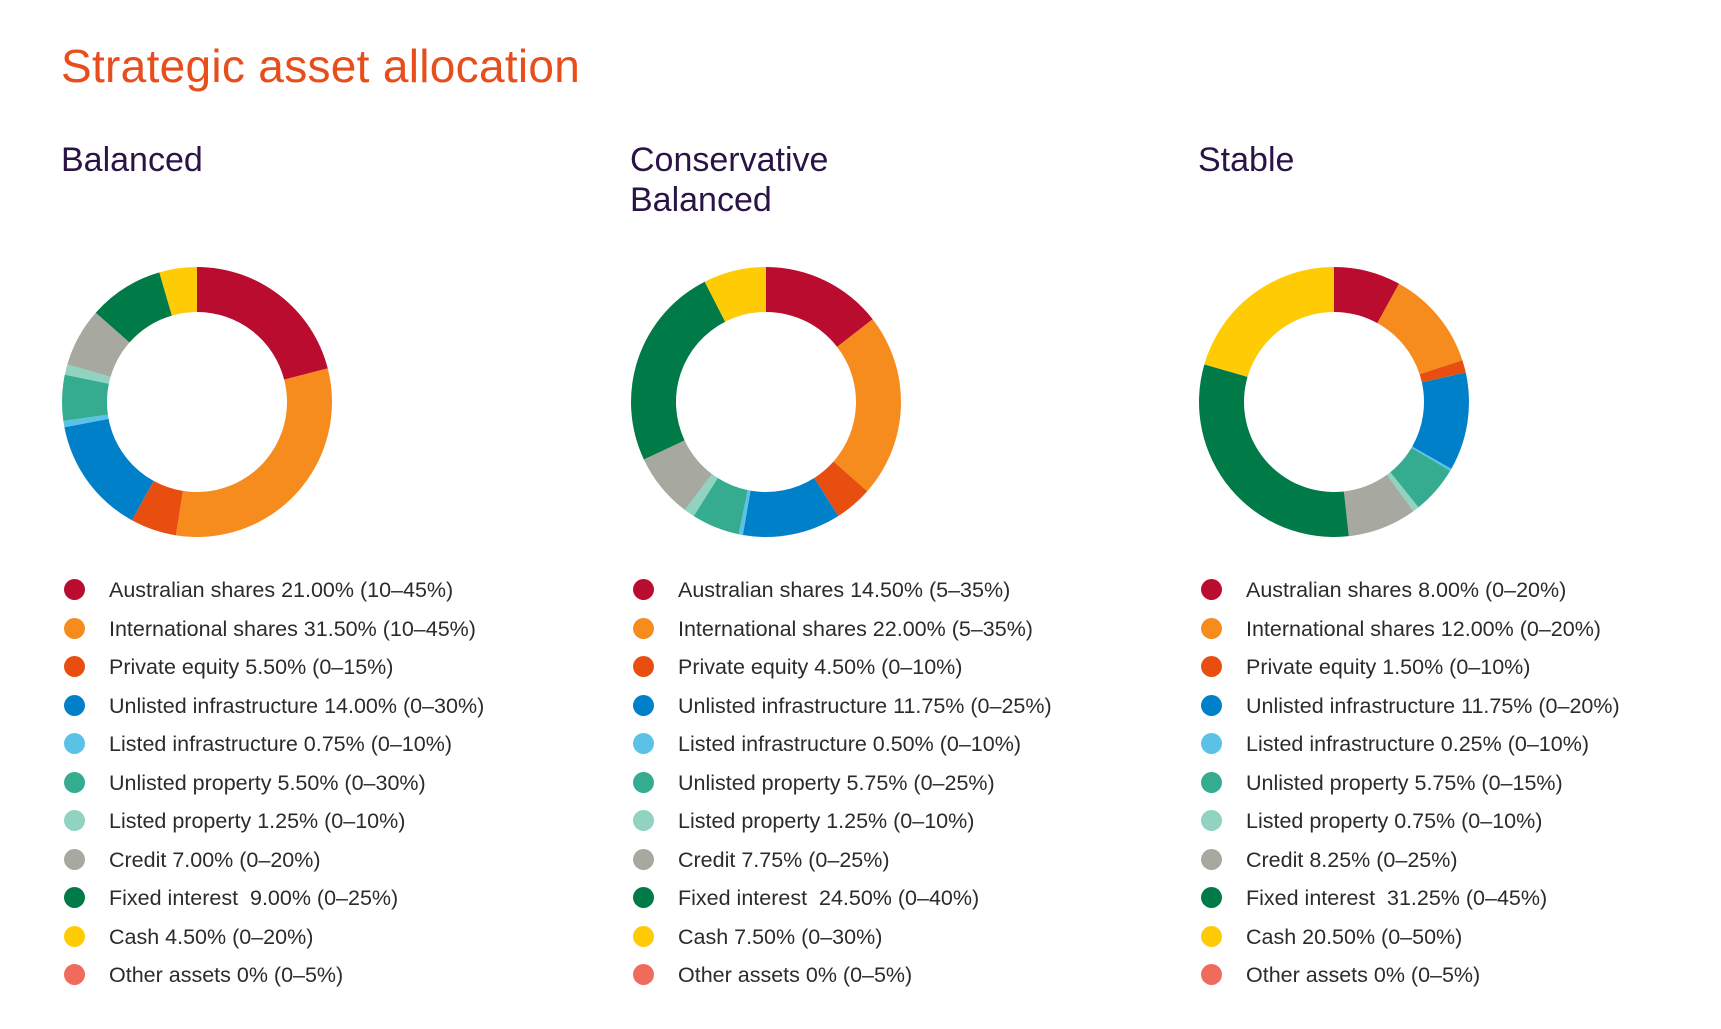 Image resolution: width=1721 pixels, height=1029 pixels. I want to click on legend-label: Credit 7.00% (0–20%), so click(215, 859).